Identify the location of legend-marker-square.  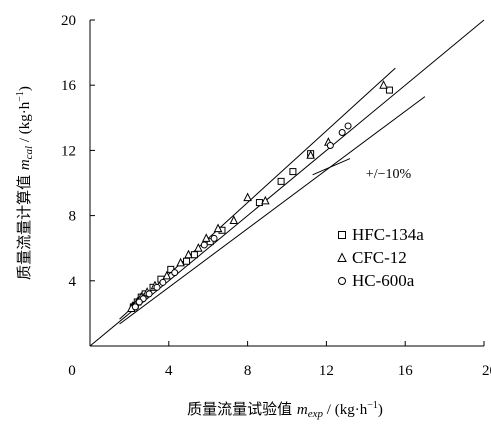
(342, 235).